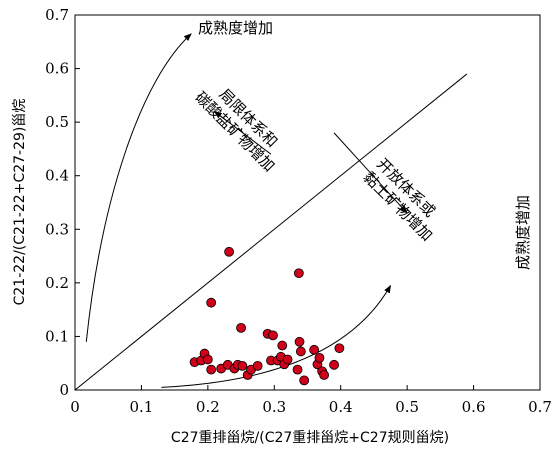 The width and height of the screenshot is (551, 449). Describe the element at coordinates (523, 232) in the screenshot. I see `right-maturity-label: 成熟度增加` at that location.